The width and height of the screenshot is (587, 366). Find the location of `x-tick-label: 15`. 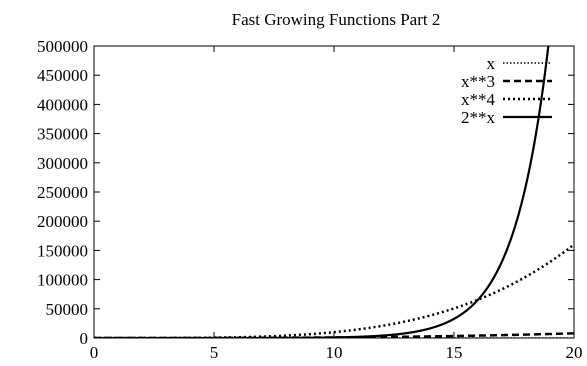

x-tick-label: 15 is located at coordinates (454, 352).